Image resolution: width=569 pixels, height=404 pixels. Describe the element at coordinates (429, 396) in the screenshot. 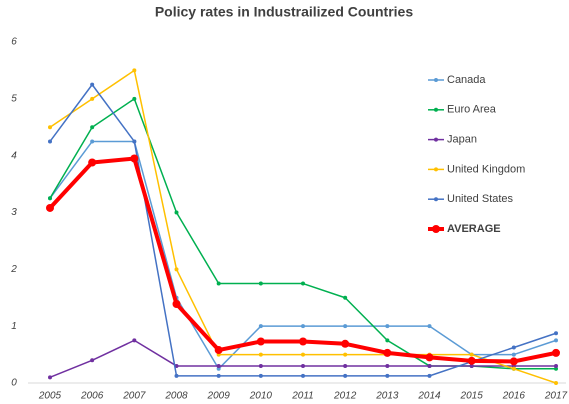

I see `x-tick-label: 2014` at that location.